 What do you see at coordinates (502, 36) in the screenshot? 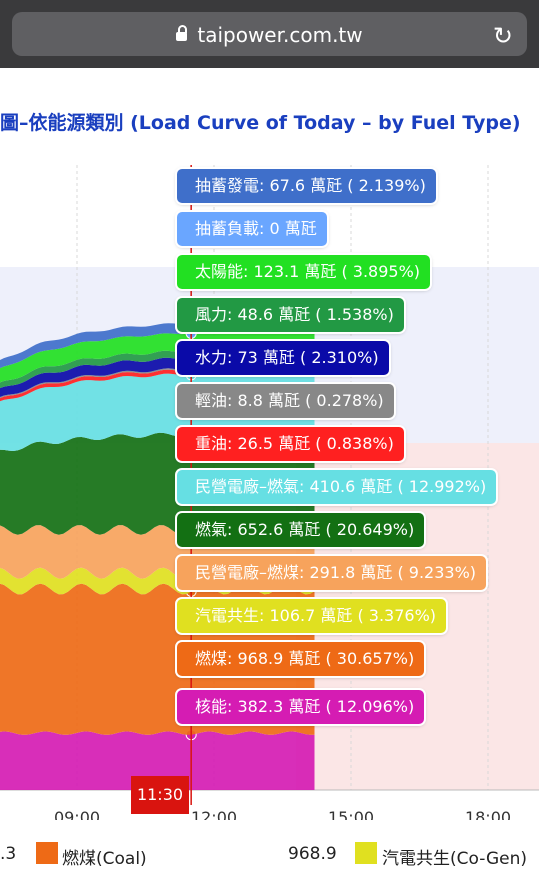
I see `reload-icon: ↻` at bounding box center [502, 36].